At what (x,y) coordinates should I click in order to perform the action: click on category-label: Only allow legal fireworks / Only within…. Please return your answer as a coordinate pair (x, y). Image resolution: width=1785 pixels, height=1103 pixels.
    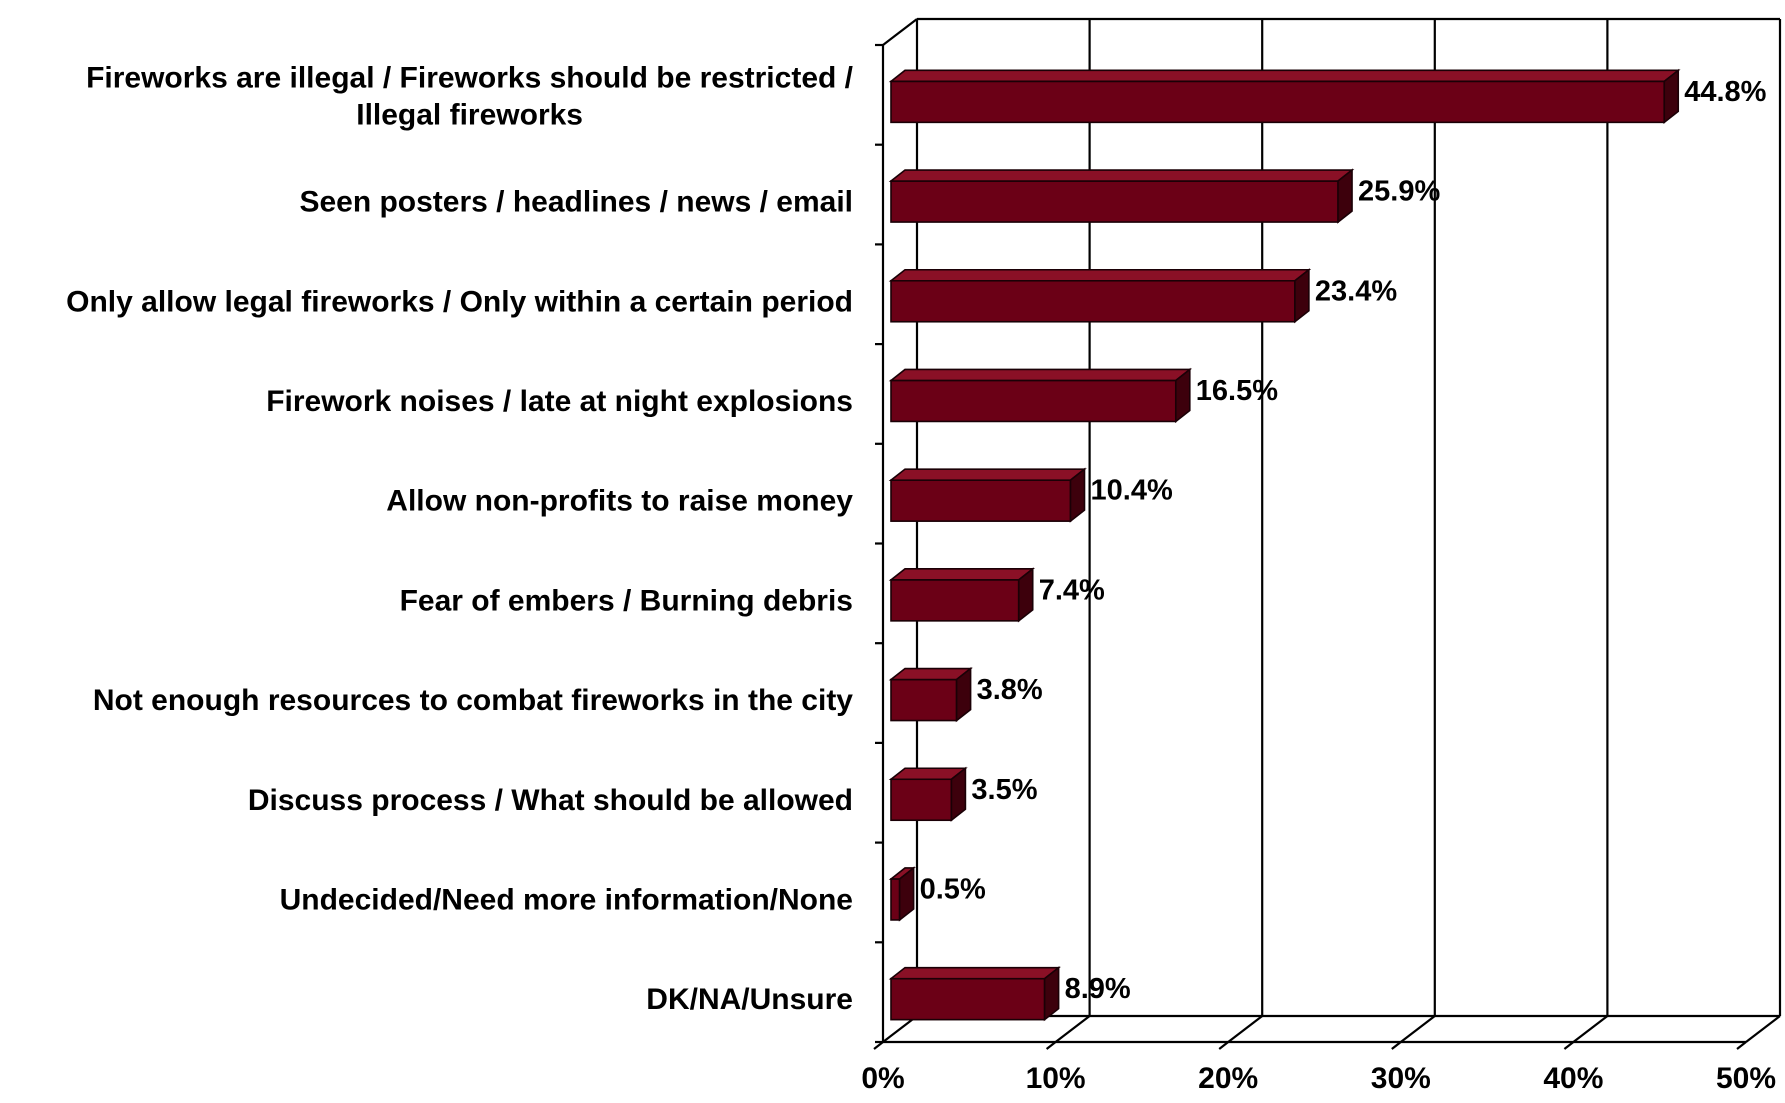
    Looking at the image, I should click on (459, 301).